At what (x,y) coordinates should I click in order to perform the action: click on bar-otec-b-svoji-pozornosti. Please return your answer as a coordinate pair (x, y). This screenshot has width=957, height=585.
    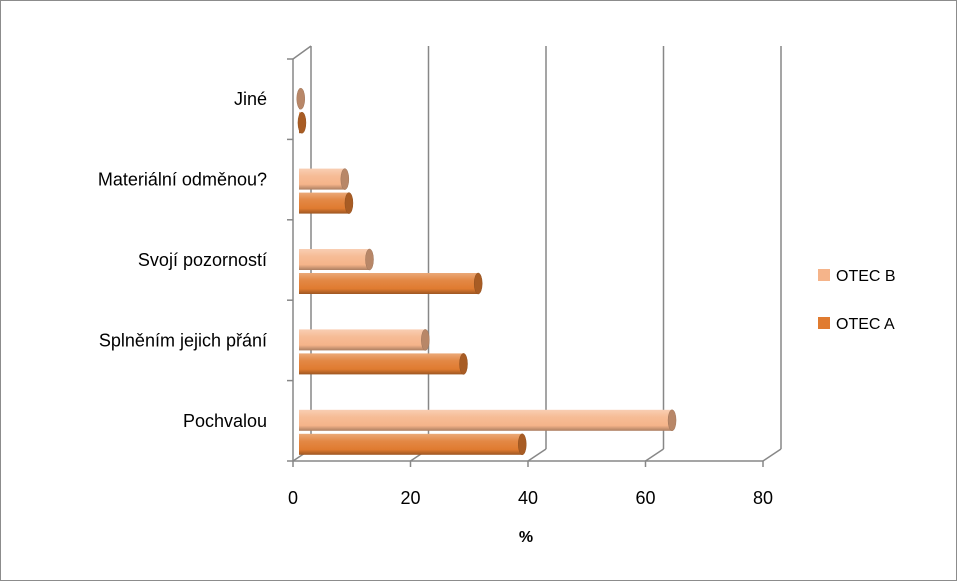
    Looking at the image, I should click on (336, 259).